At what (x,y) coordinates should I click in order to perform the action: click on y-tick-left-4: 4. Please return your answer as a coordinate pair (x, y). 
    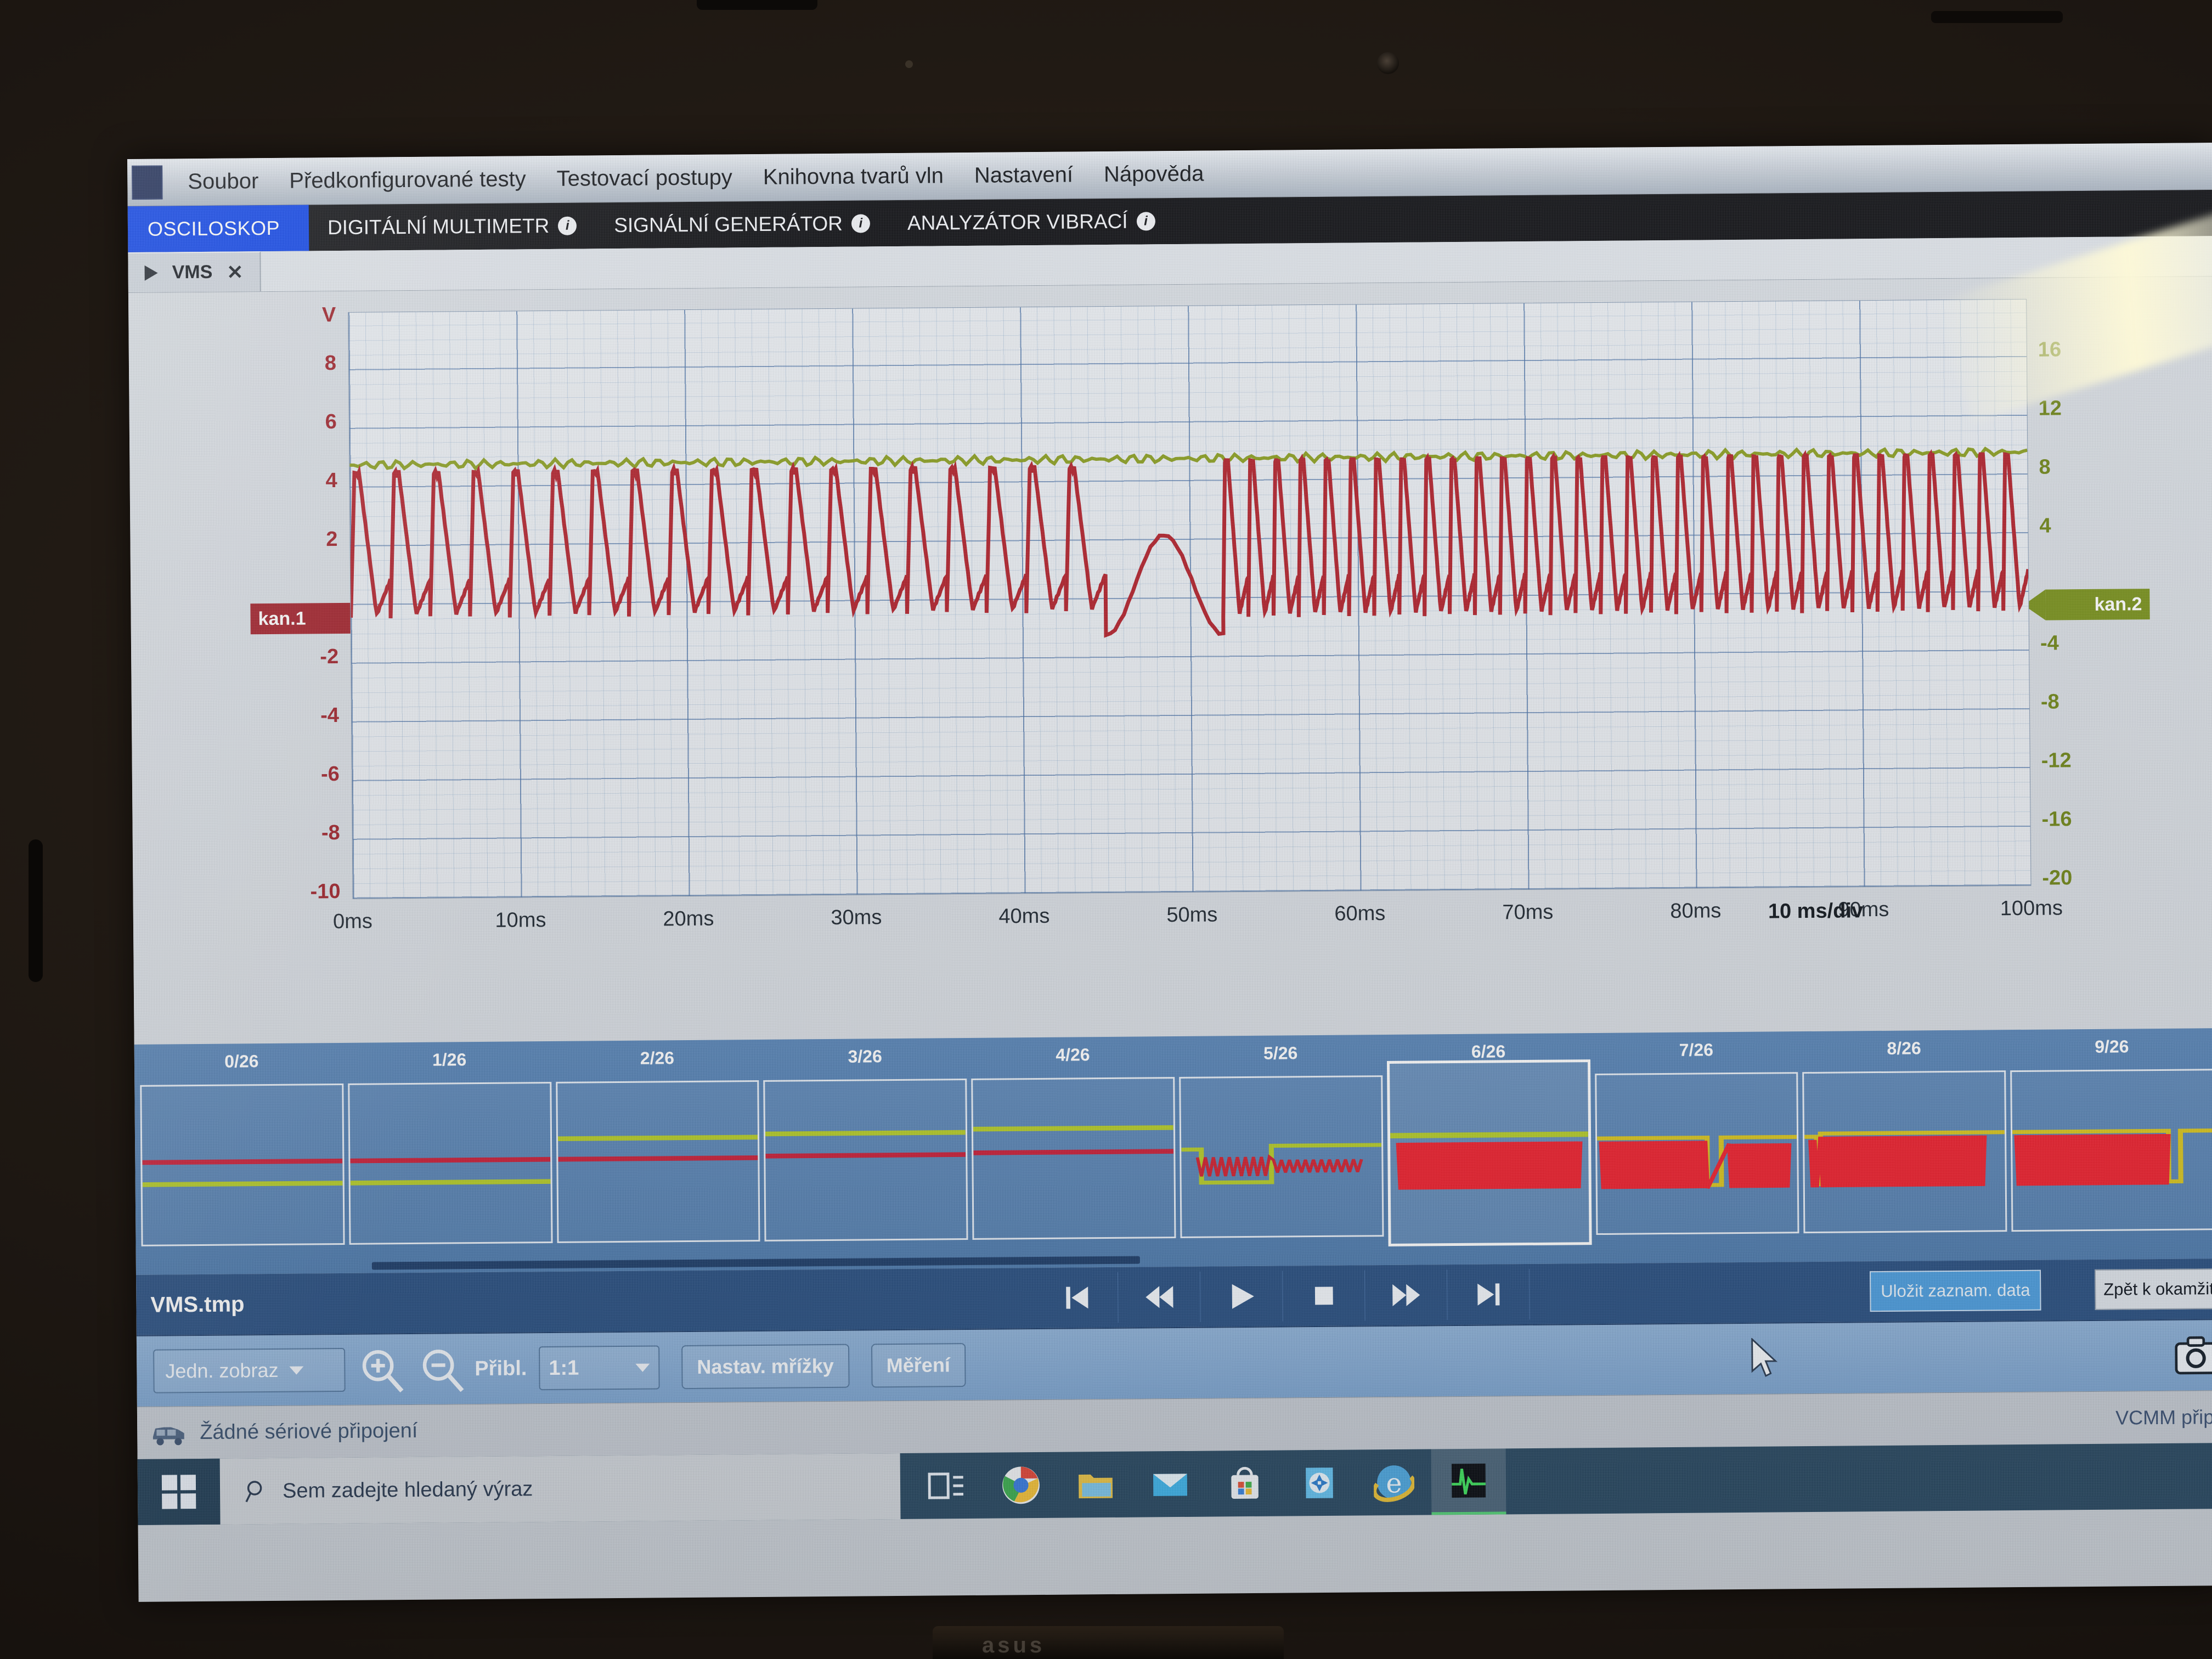
    Looking at the image, I should click on (331, 481).